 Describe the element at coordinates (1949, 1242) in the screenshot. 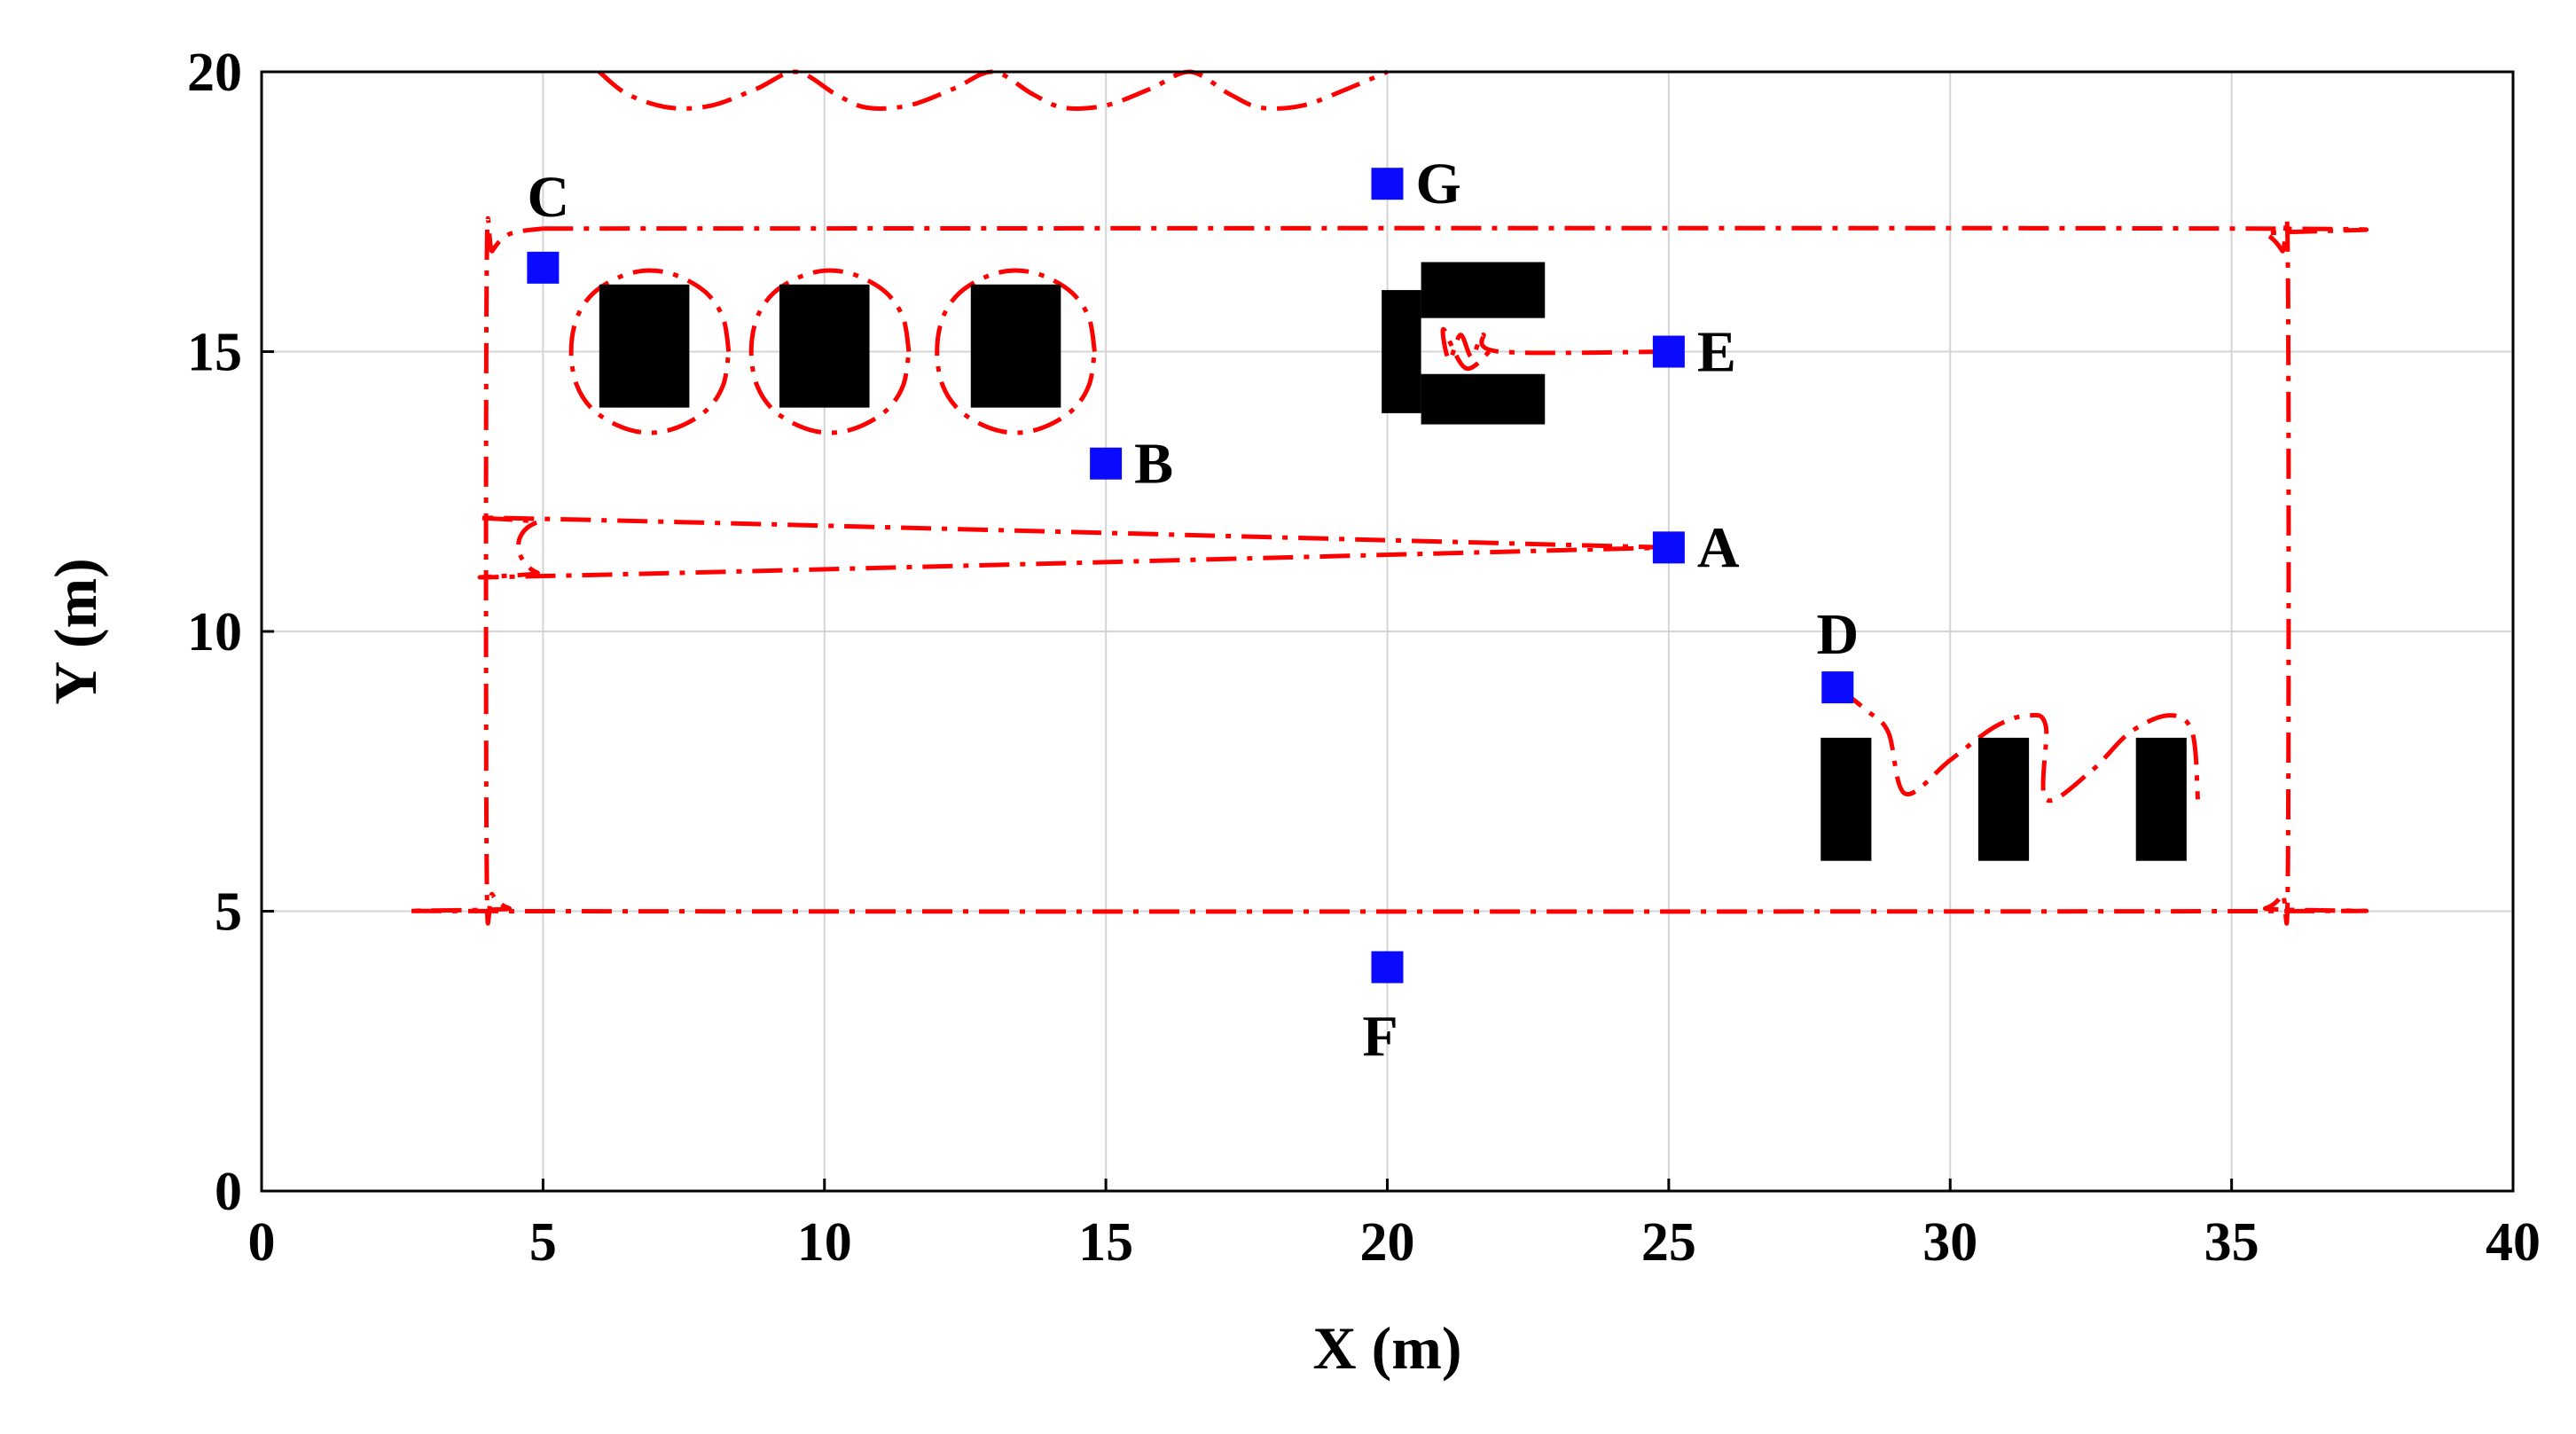

I see `x-tick-label: 30` at that location.